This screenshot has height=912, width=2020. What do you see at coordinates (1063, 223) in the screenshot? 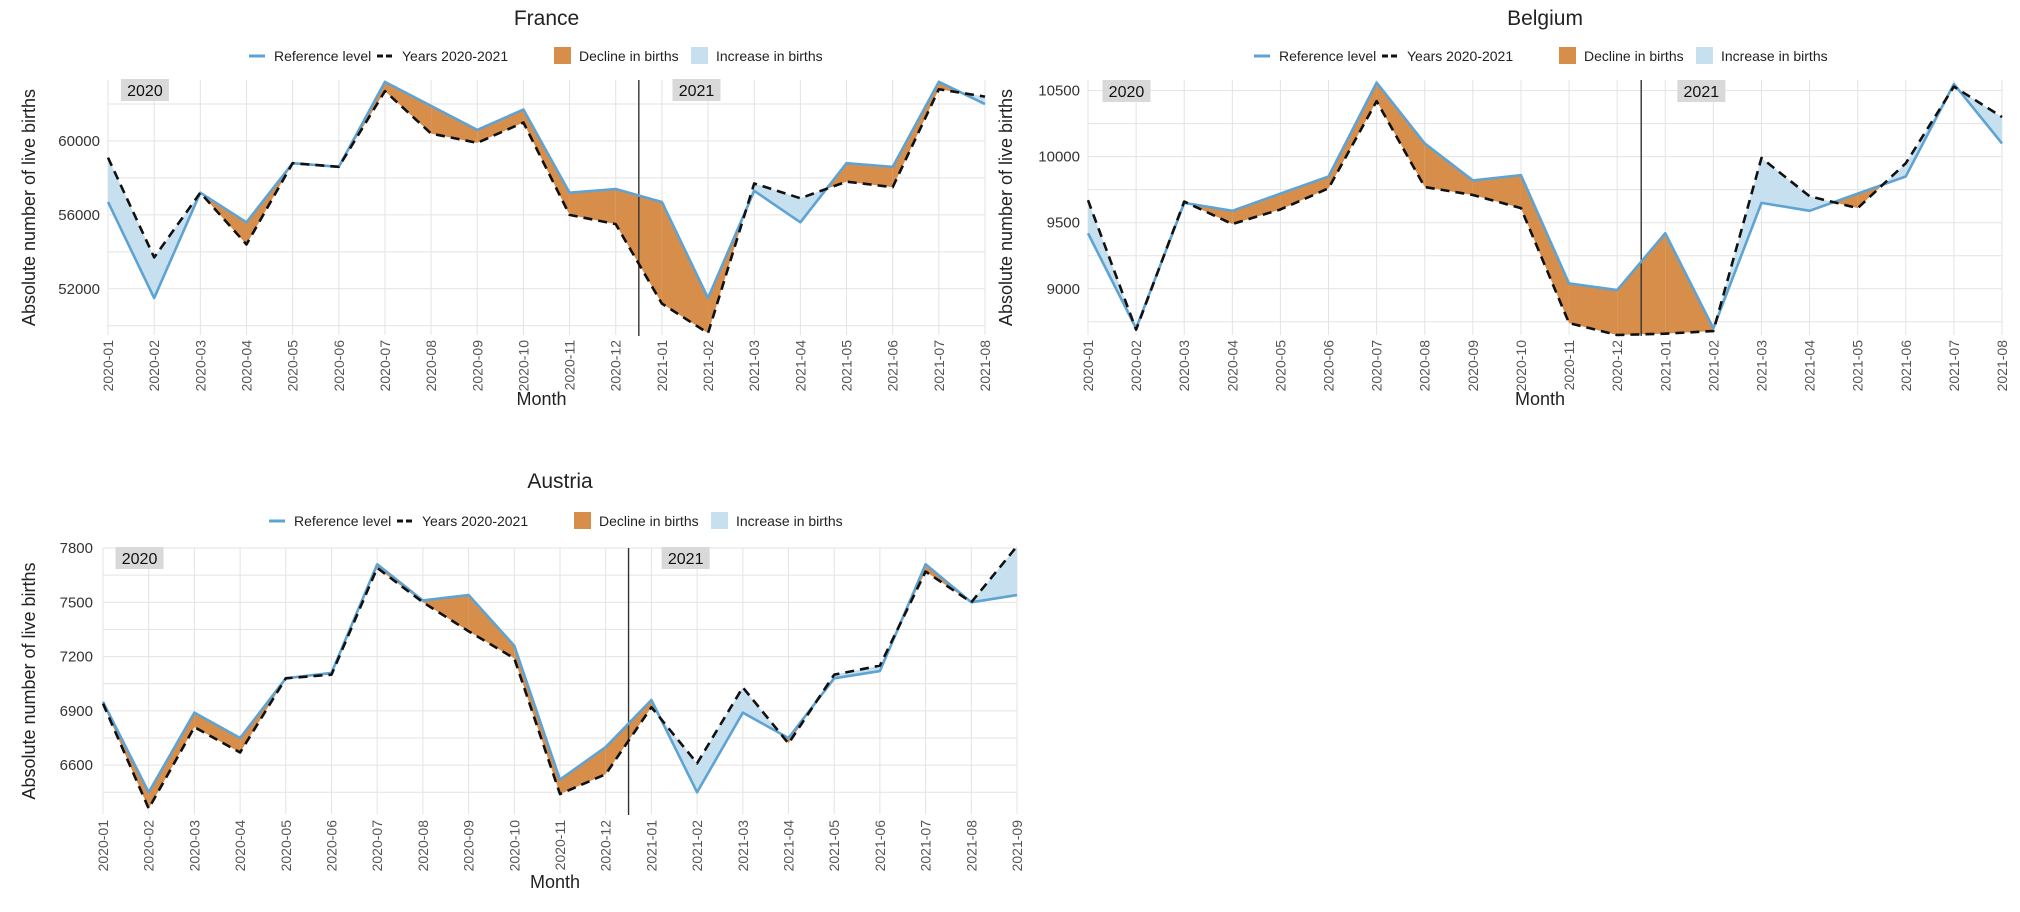
I see `y-tick-label: 9500` at bounding box center [1063, 223].